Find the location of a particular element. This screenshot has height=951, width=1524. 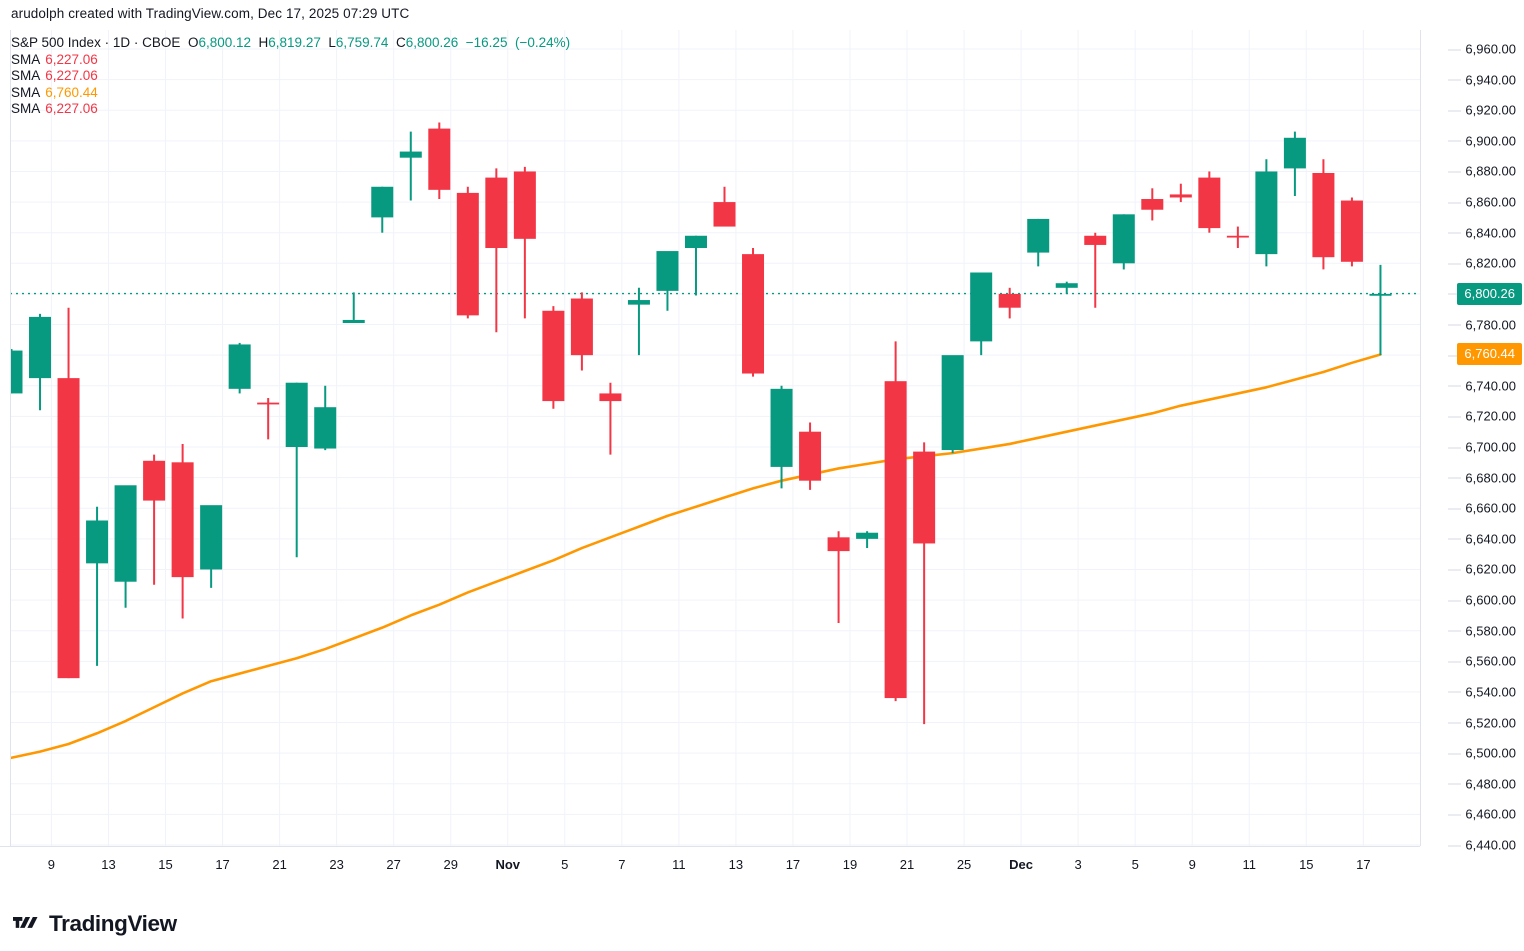

time-axis-label: 21 is located at coordinates (279, 864).